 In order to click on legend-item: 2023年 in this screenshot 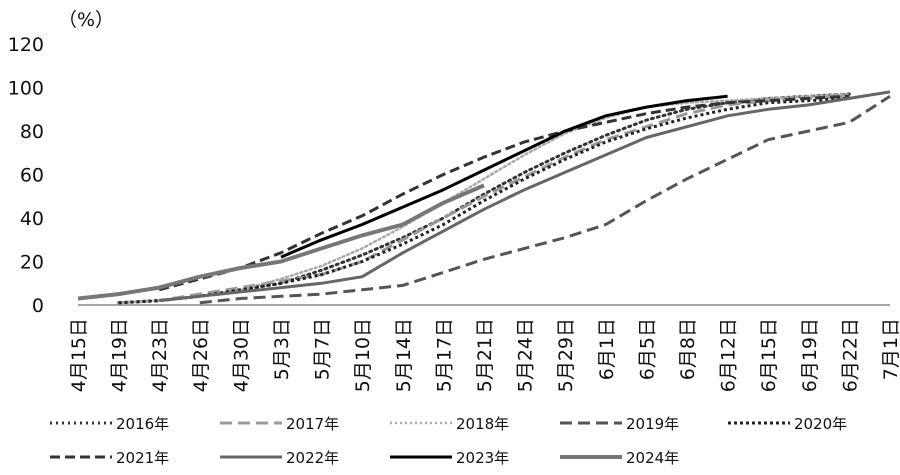, I will do `click(449, 458)`.